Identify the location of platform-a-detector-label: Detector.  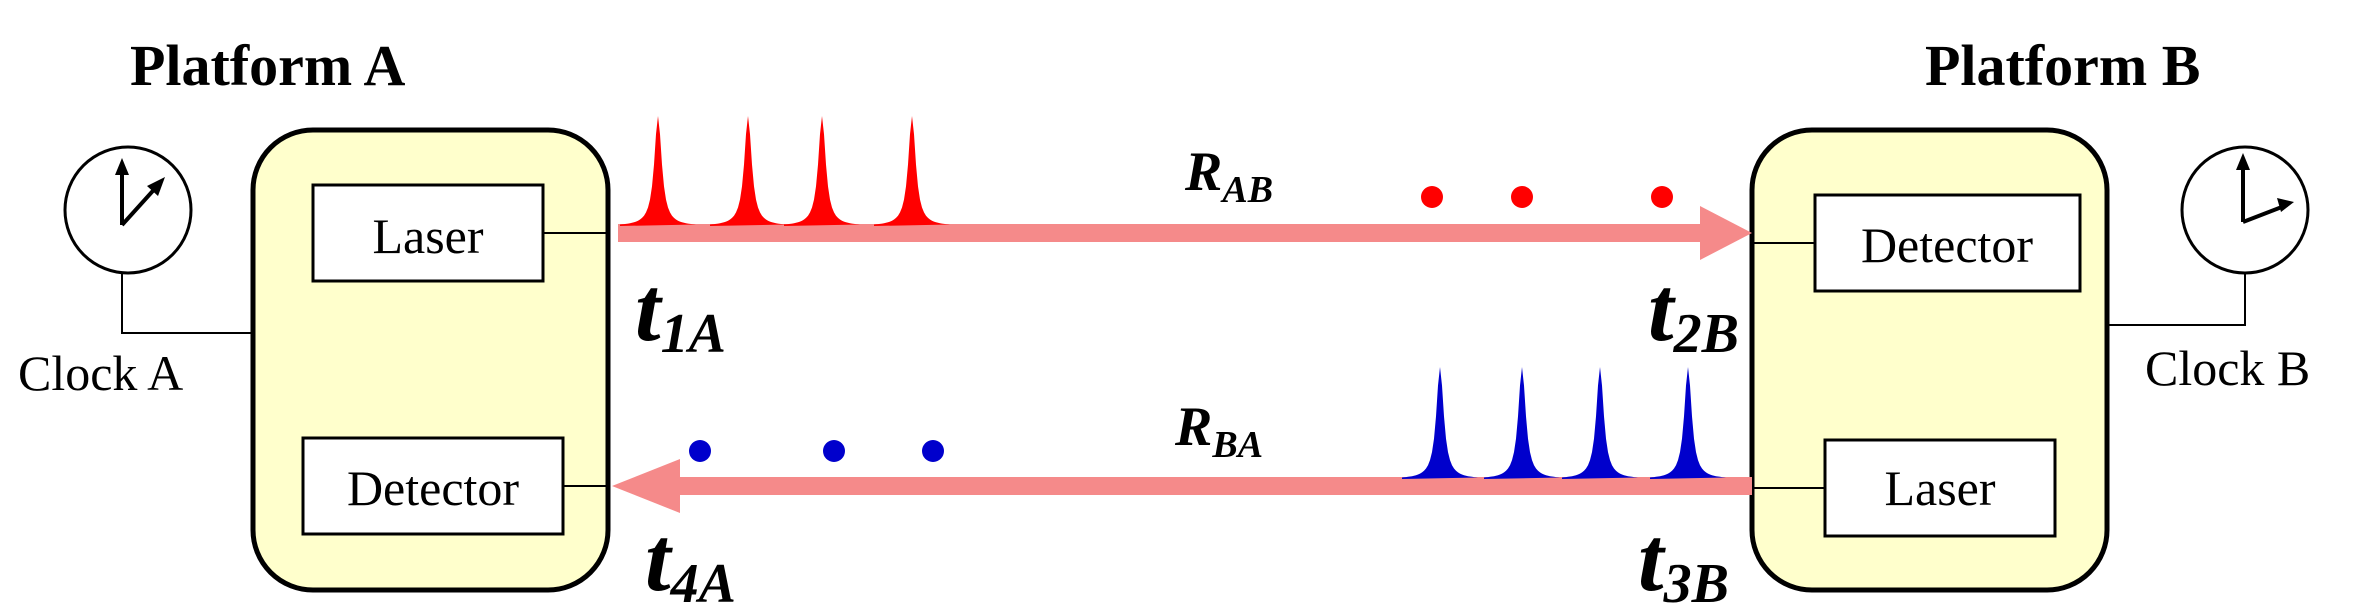
(433, 488).